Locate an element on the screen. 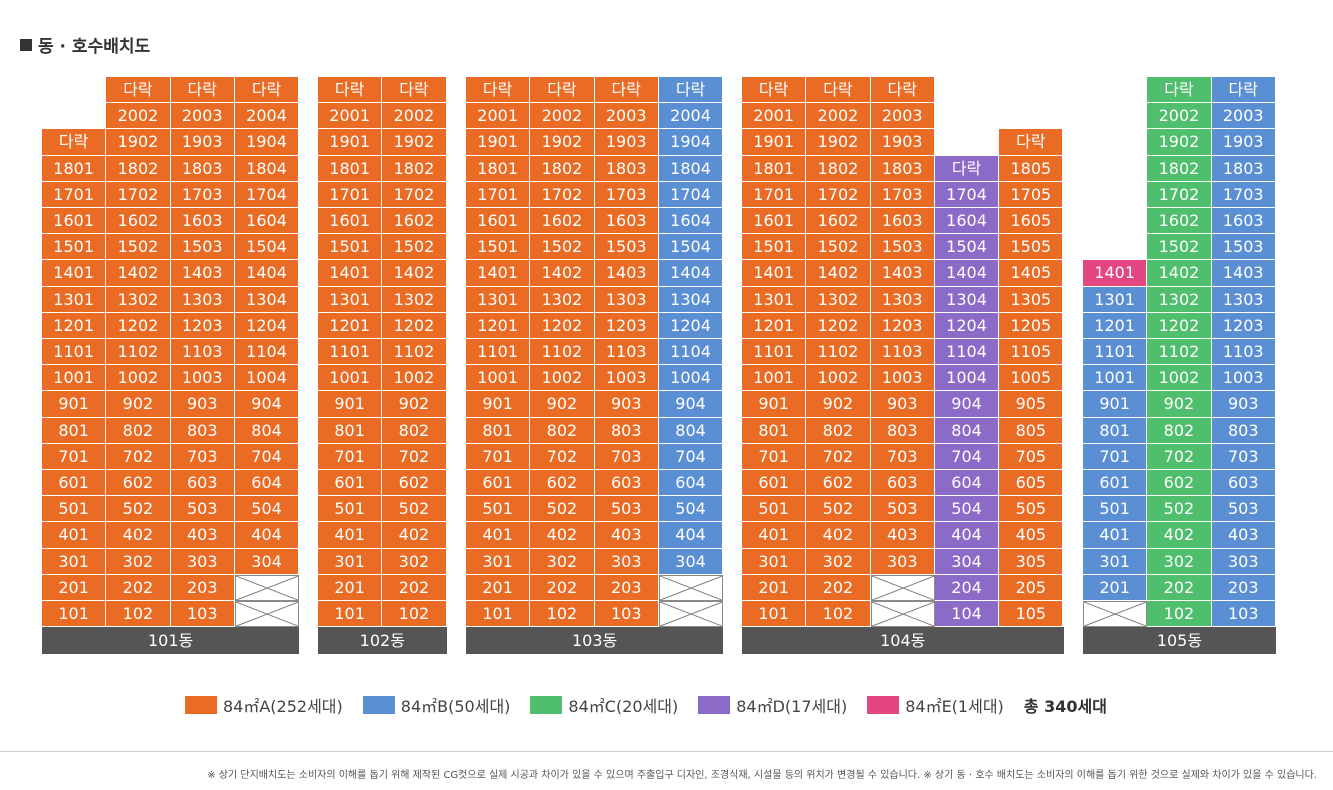 The height and width of the screenshot is (790, 1333). unit-cell: 1504 is located at coordinates (691, 247).